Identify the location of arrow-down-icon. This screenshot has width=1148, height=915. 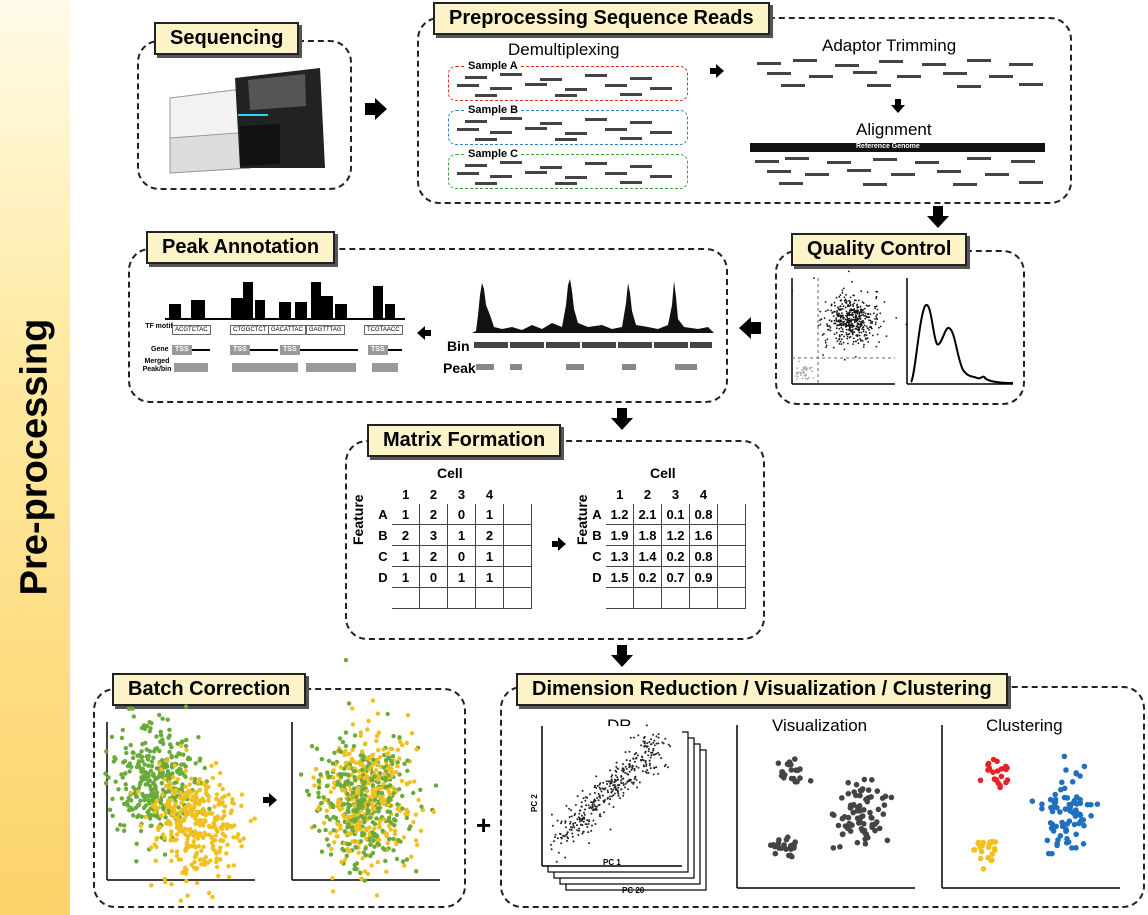
(938, 217).